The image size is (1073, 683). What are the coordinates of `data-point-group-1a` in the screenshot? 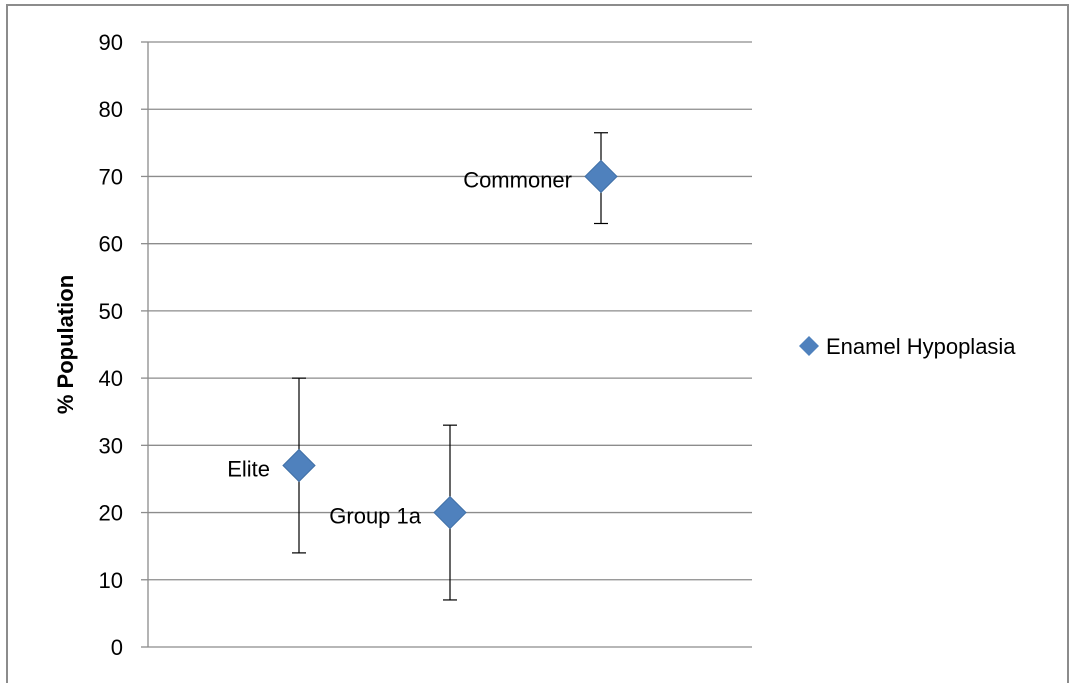 It's located at (450, 512).